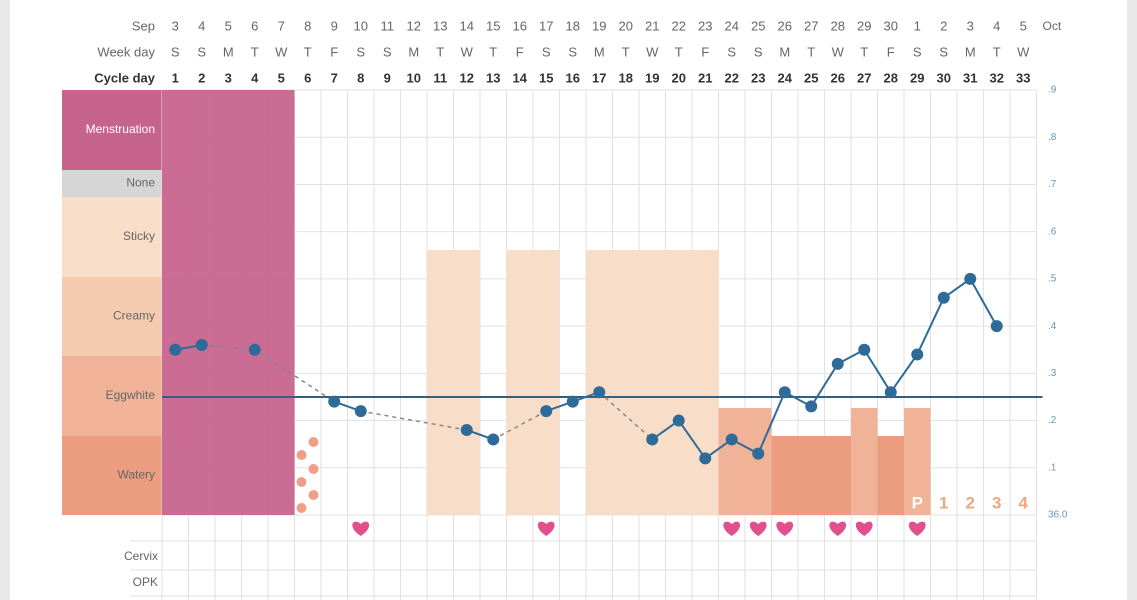 This screenshot has height=600, width=1137. I want to click on cycle-day-label: 6, so click(307, 77).